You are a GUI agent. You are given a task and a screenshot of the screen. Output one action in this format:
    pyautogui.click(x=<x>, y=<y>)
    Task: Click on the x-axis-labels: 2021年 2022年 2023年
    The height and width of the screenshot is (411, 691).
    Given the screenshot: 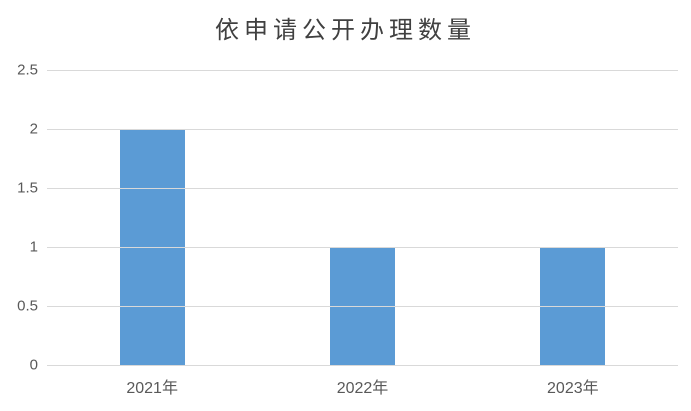 What is the action you would take?
    pyautogui.click(x=362, y=386)
    